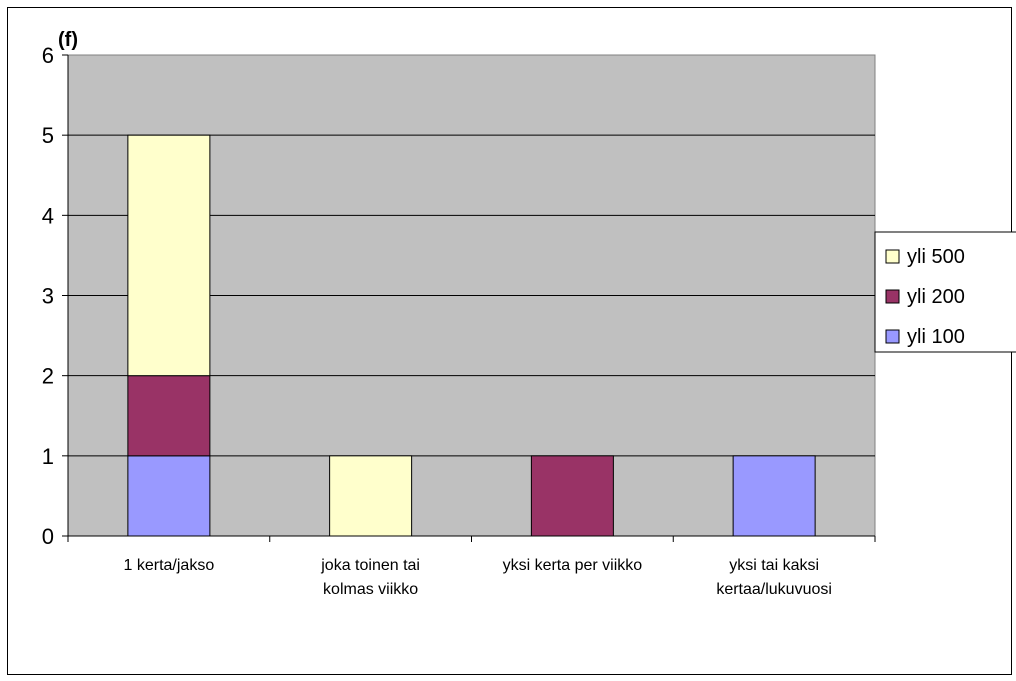  I want to click on x-tick-label: yksi kerta per viikko, so click(573, 565).